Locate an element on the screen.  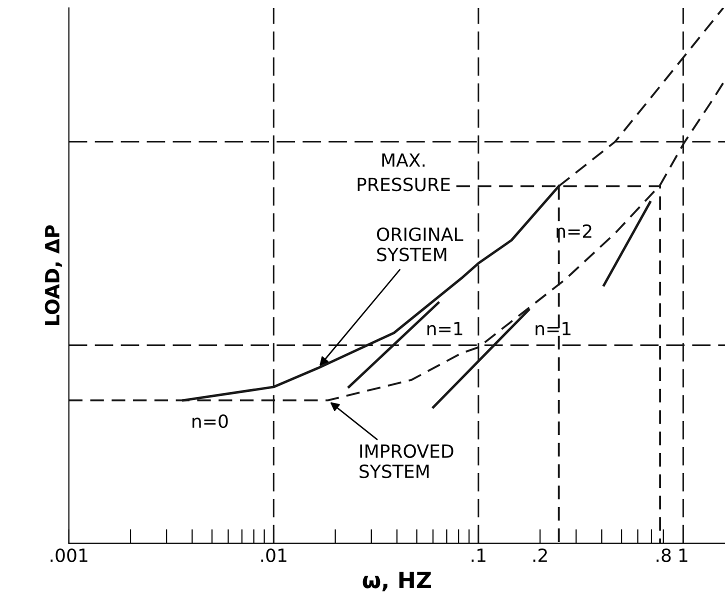
x-tick-label: .1 is located at coordinates (479, 555).